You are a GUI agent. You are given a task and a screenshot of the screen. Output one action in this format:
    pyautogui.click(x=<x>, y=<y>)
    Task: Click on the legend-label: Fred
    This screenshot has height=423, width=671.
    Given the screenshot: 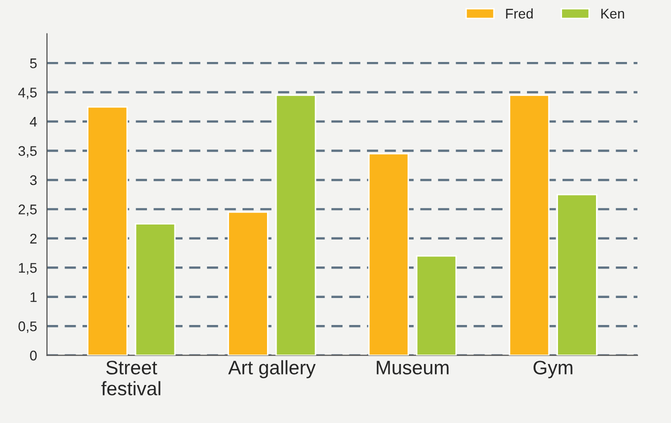 What is the action you would take?
    pyautogui.click(x=519, y=13)
    